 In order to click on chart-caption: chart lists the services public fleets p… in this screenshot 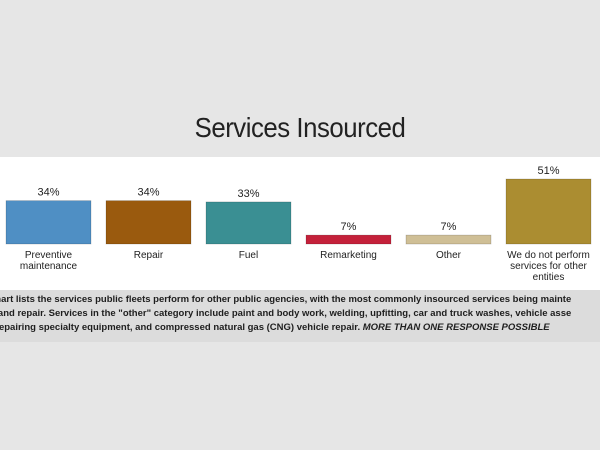, I will do `click(300, 316)`.